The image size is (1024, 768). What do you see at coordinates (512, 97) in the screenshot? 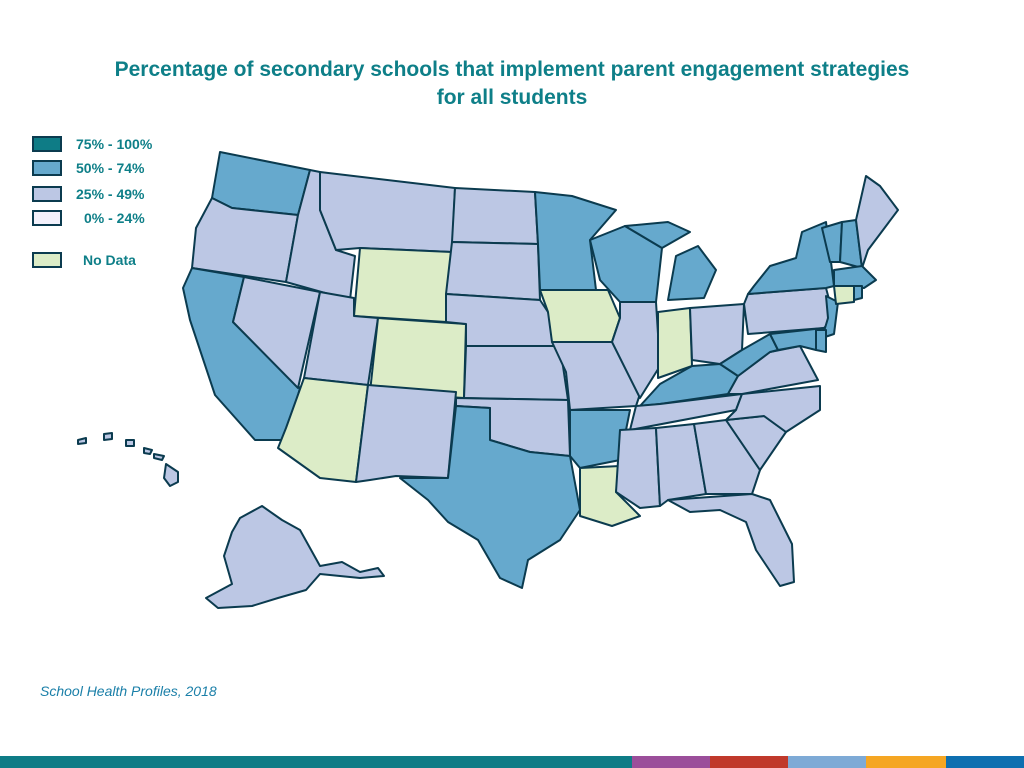
I see `map-title-line2: for all students` at bounding box center [512, 97].